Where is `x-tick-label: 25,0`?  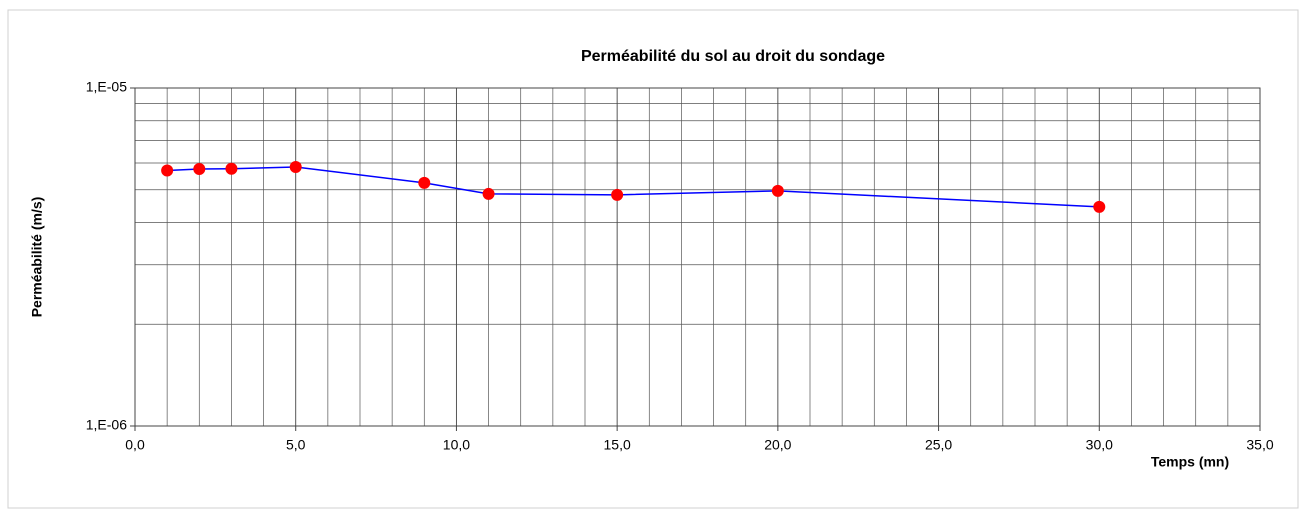
x-tick-label: 25,0 is located at coordinates (938, 445).